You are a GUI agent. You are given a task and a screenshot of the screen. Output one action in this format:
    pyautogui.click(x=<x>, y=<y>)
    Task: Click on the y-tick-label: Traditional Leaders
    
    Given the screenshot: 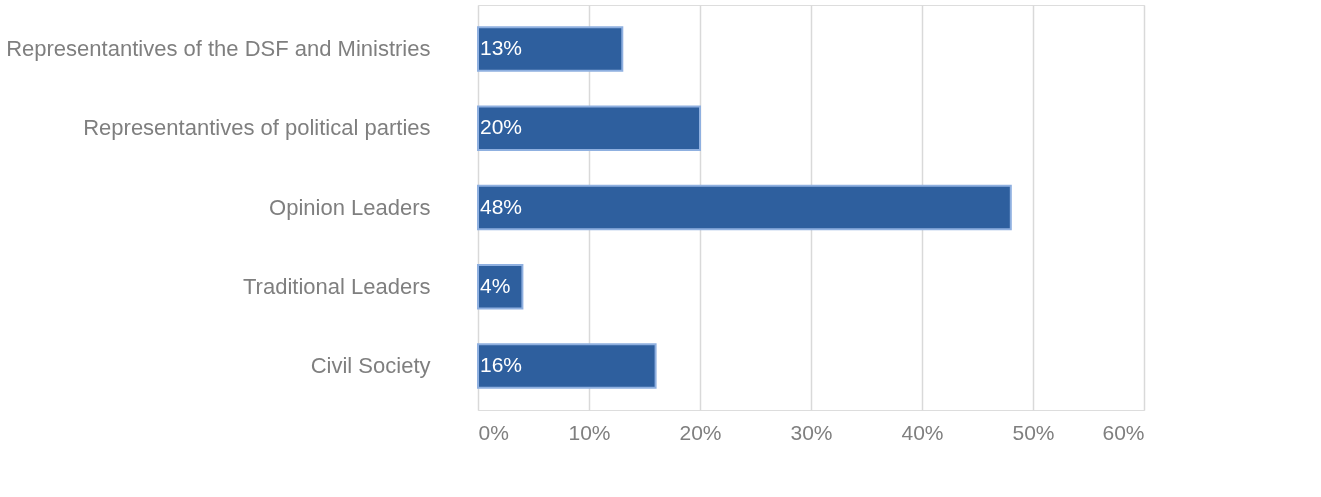 What is the action you would take?
    pyautogui.click(x=336, y=286)
    